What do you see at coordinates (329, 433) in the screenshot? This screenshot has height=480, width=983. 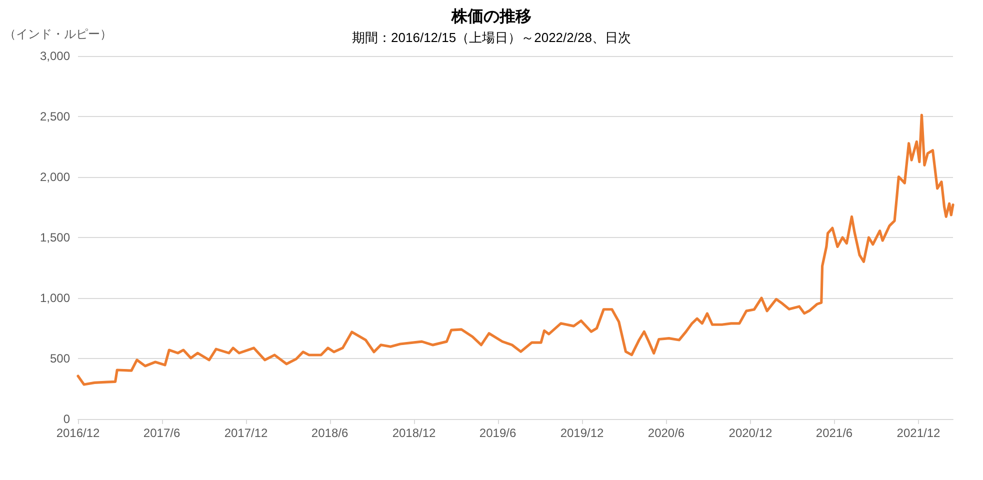 I see `x-tick-label: 2018/6` at bounding box center [329, 433].